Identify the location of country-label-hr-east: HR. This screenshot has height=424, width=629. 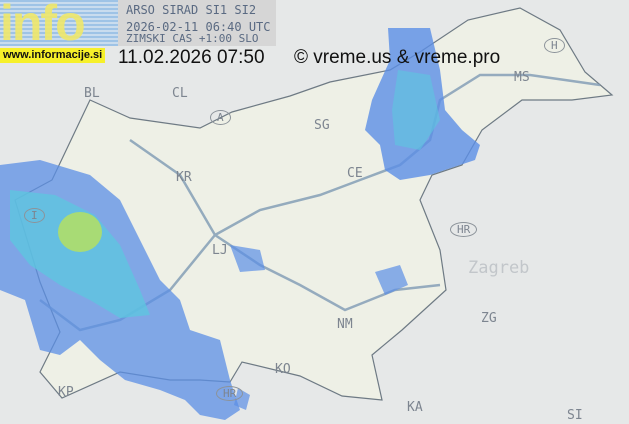
(464, 229).